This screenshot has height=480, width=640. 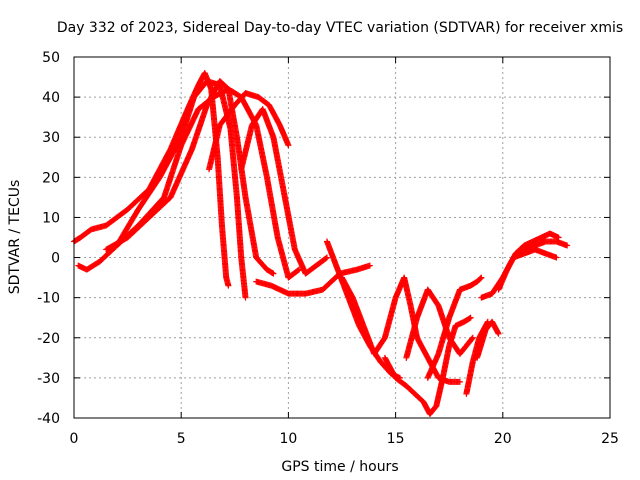 I want to click on series-sat-a, so click(x=151, y=179).